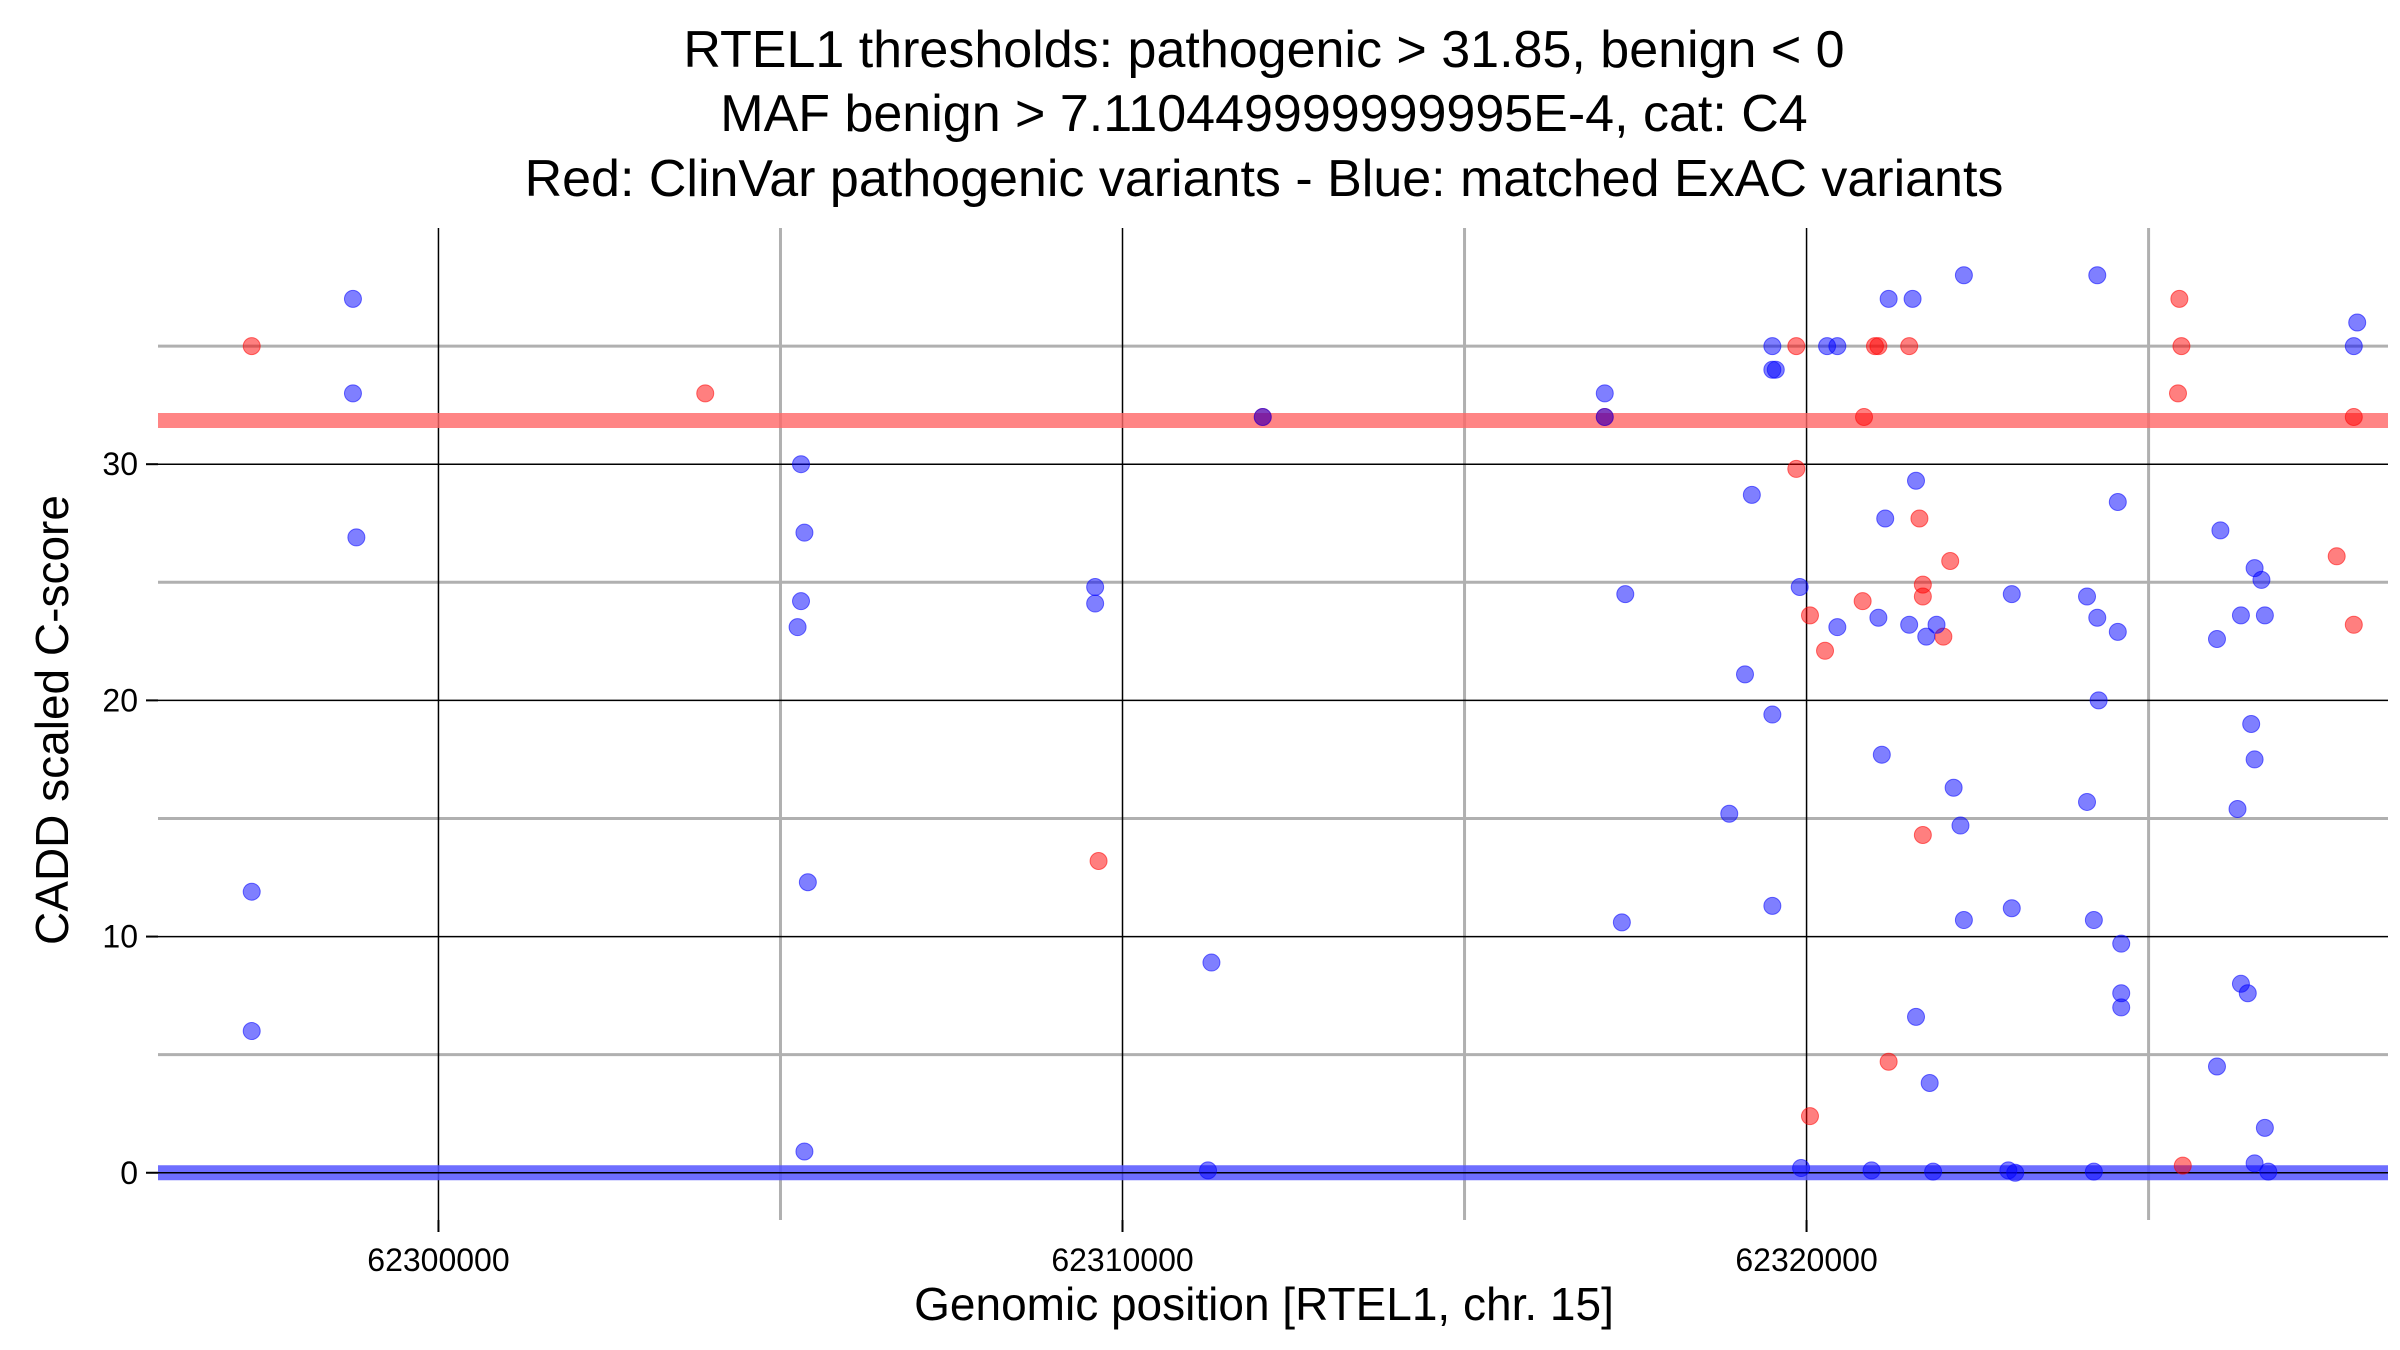  What do you see at coordinates (130, 818) in the screenshot?
I see `y-axis-ticks: 0 10 20 30` at bounding box center [130, 818].